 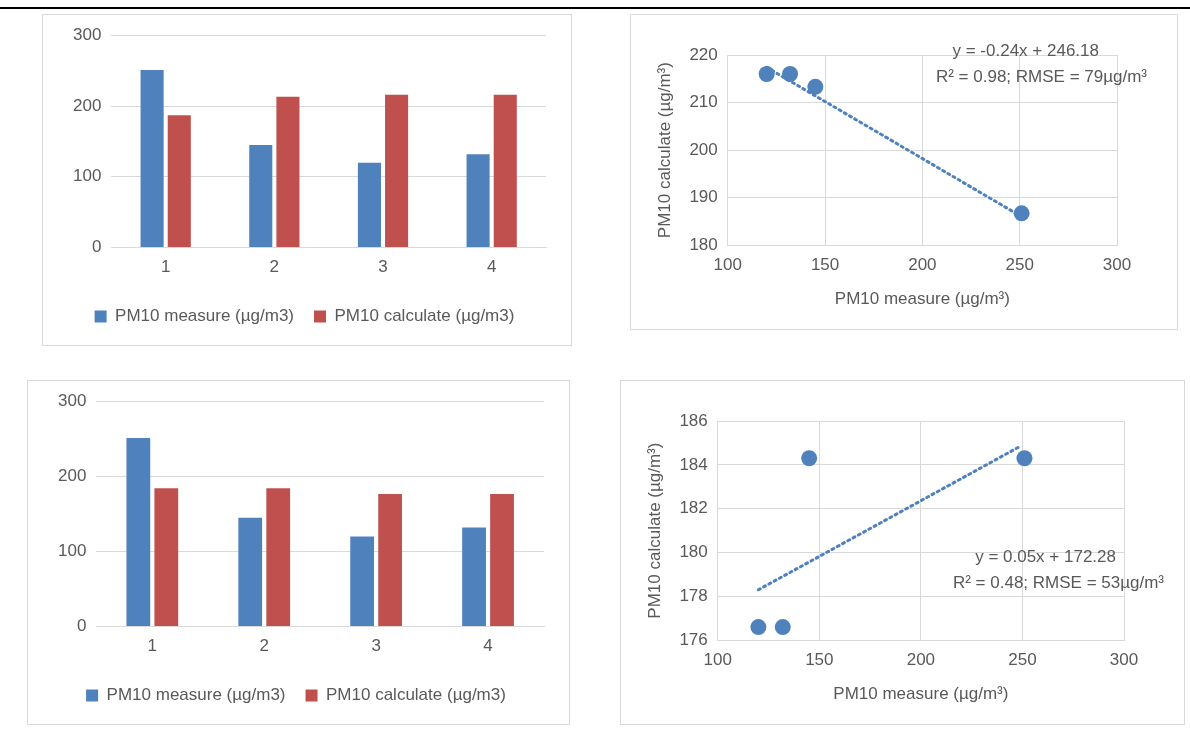 I want to click on annotation: R² = 0.48; RMSE = 53µg/m³, so click(x=1058, y=582).